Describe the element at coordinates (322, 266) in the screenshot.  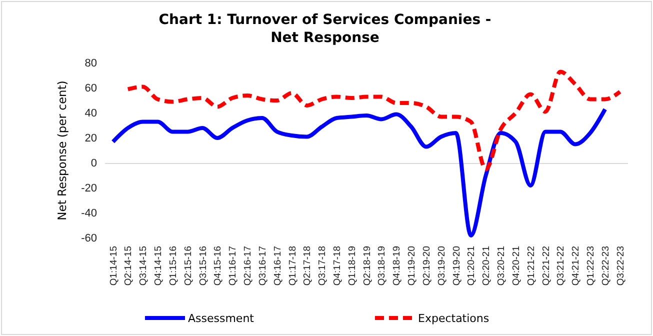
I see `x-tick-label: Q3:17-18` at that location.